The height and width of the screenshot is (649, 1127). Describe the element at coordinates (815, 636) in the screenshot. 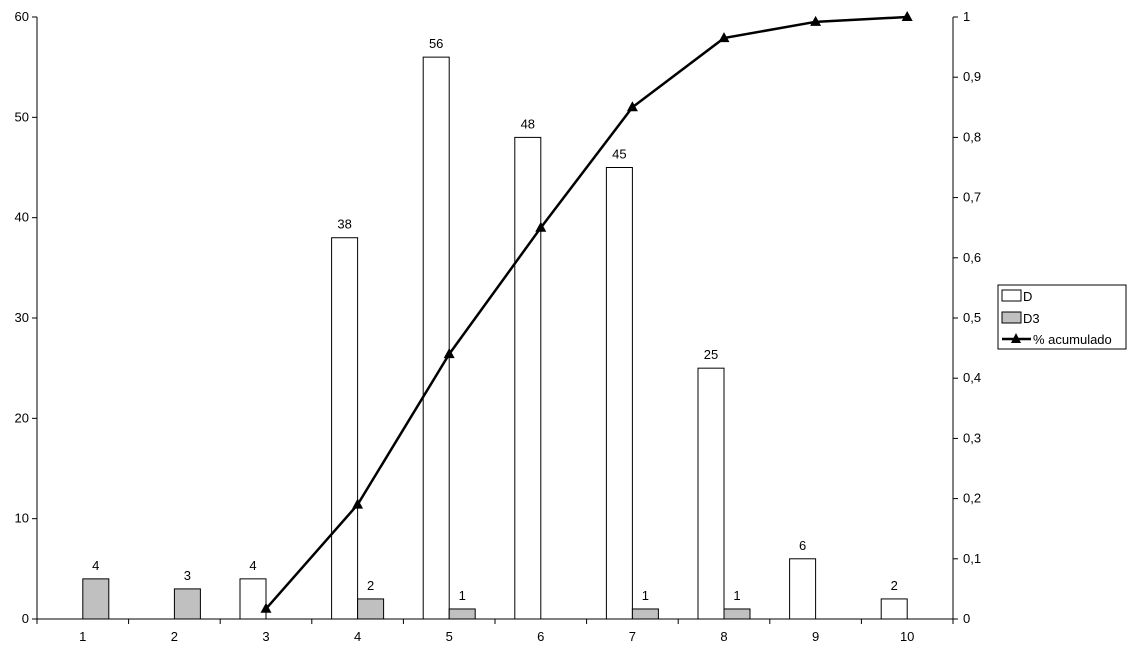

I see `x-tick-label: 9` at that location.